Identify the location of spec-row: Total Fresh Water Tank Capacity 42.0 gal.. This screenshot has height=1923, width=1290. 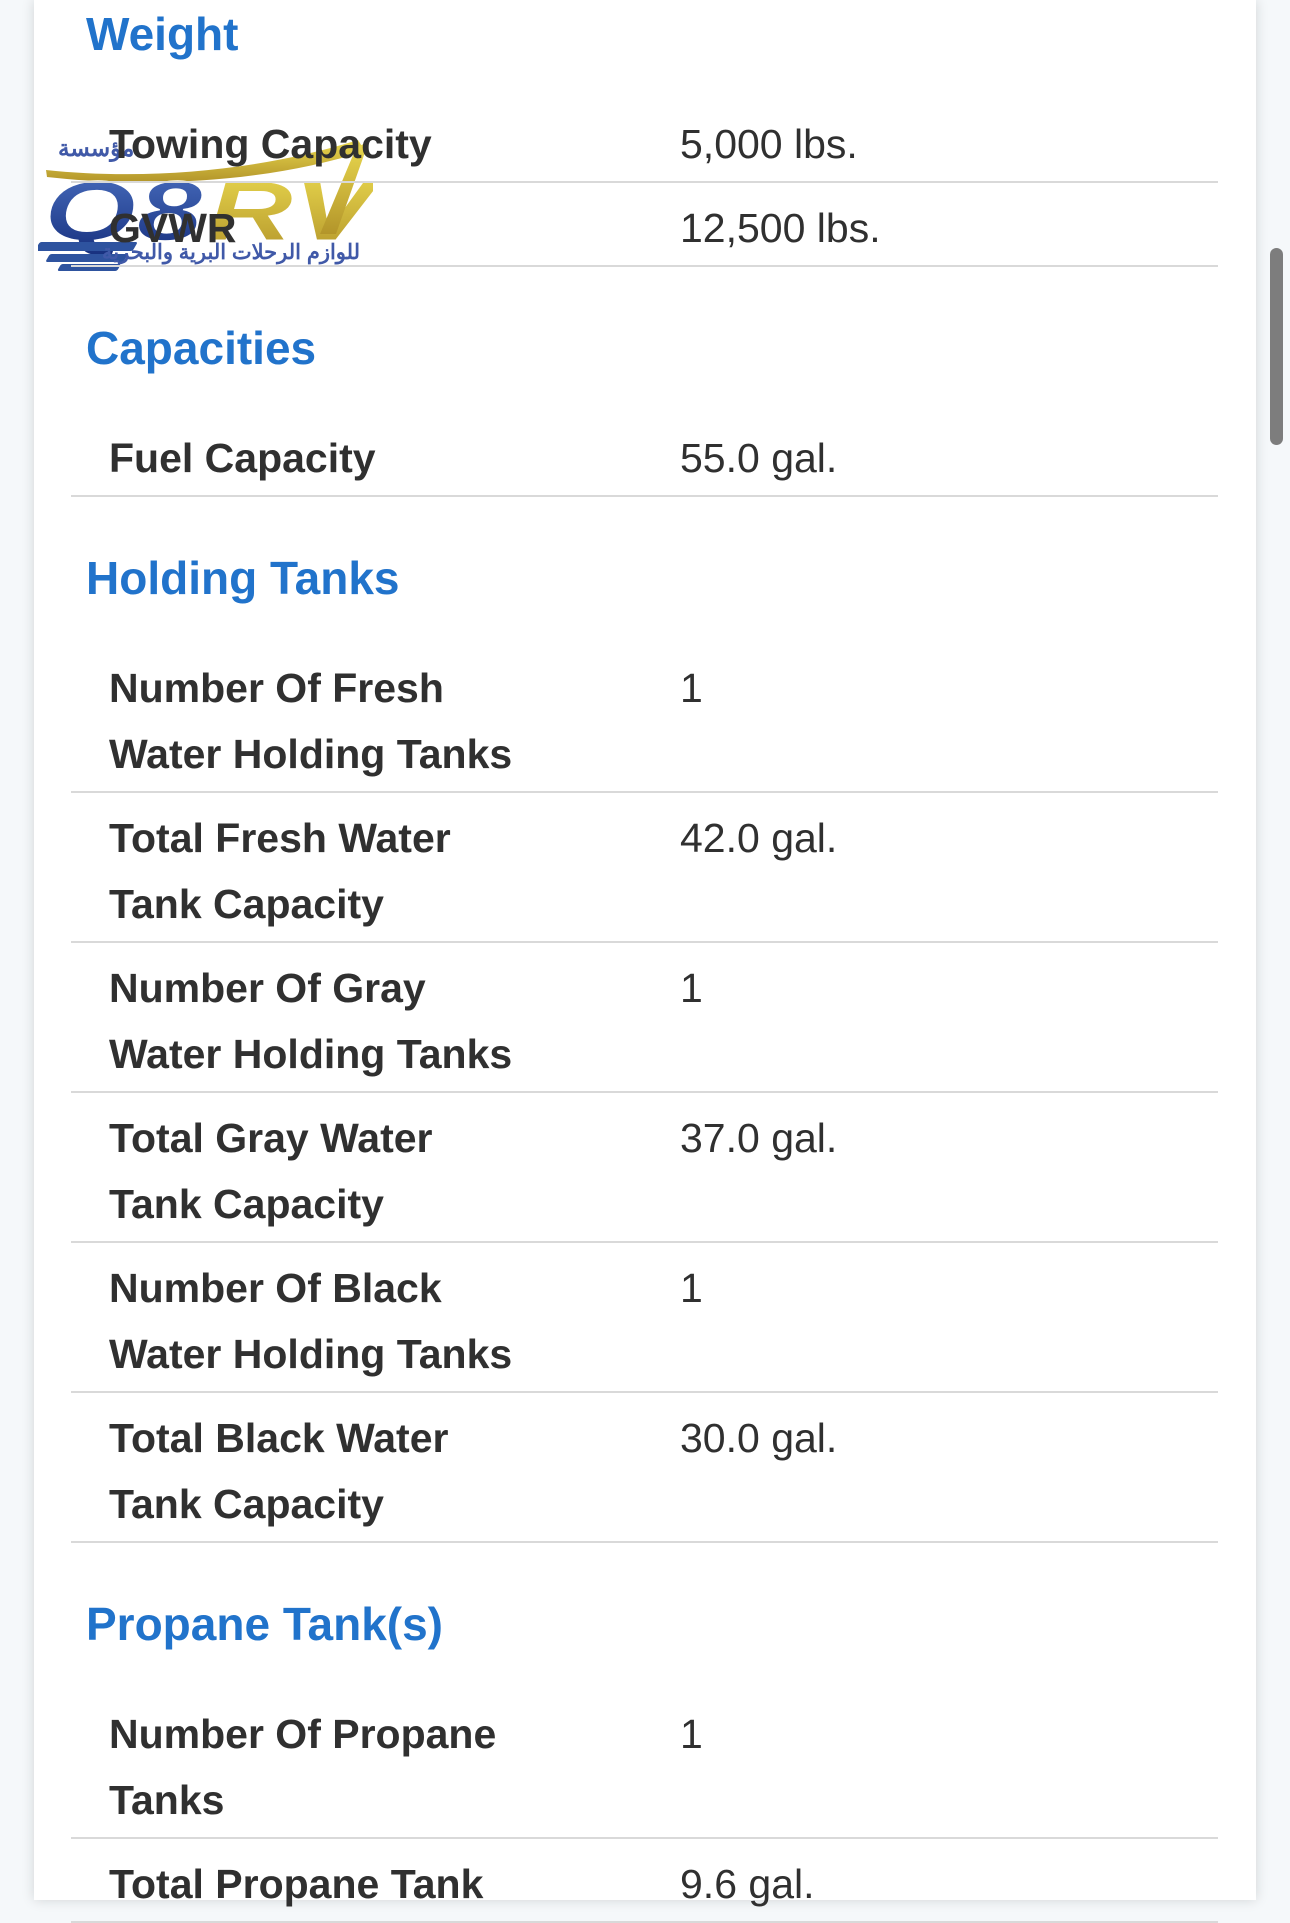
(644, 868).